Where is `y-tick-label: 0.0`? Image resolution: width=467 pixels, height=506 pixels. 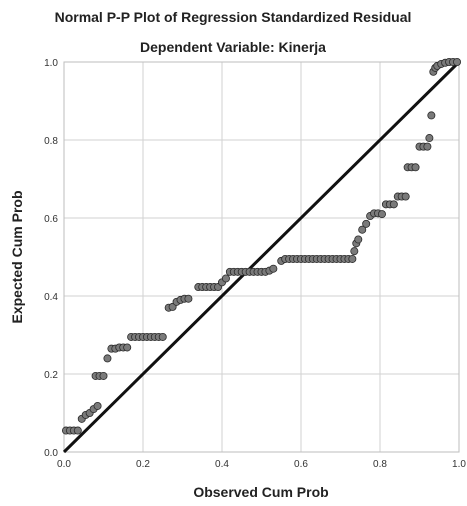
y-tick-label: 0.0 is located at coordinates (51, 453).